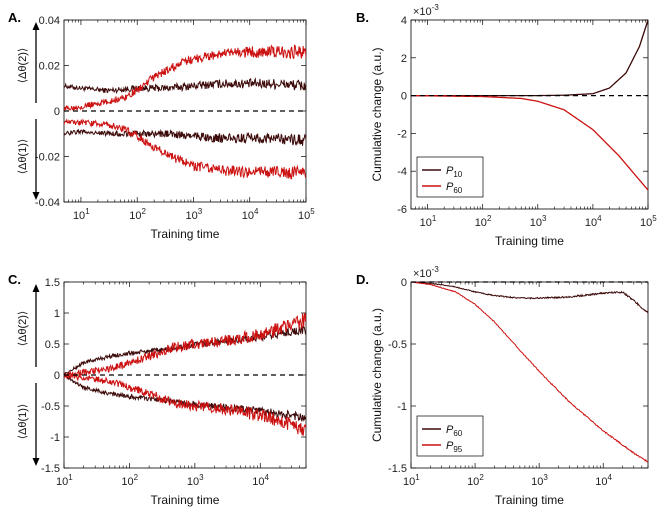 The image size is (664, 517). What do you see at coordinates (362, 17) in the screenshot?
I see `panel-label: B.` at bounding box center [362, 17].